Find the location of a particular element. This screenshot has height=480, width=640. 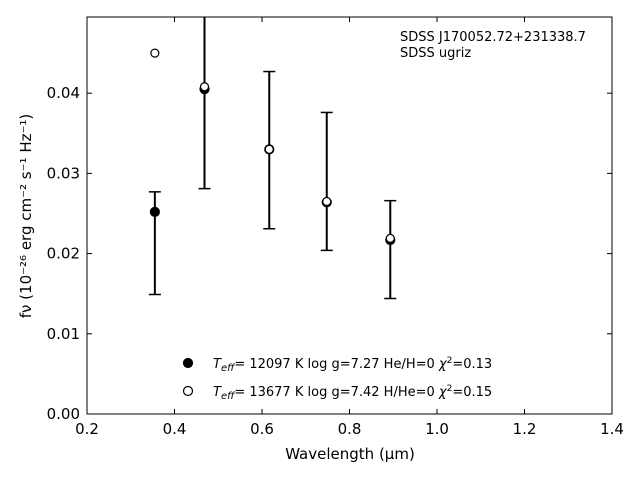

x-tick-label: 0.6 is located at coordinates (262, 429).